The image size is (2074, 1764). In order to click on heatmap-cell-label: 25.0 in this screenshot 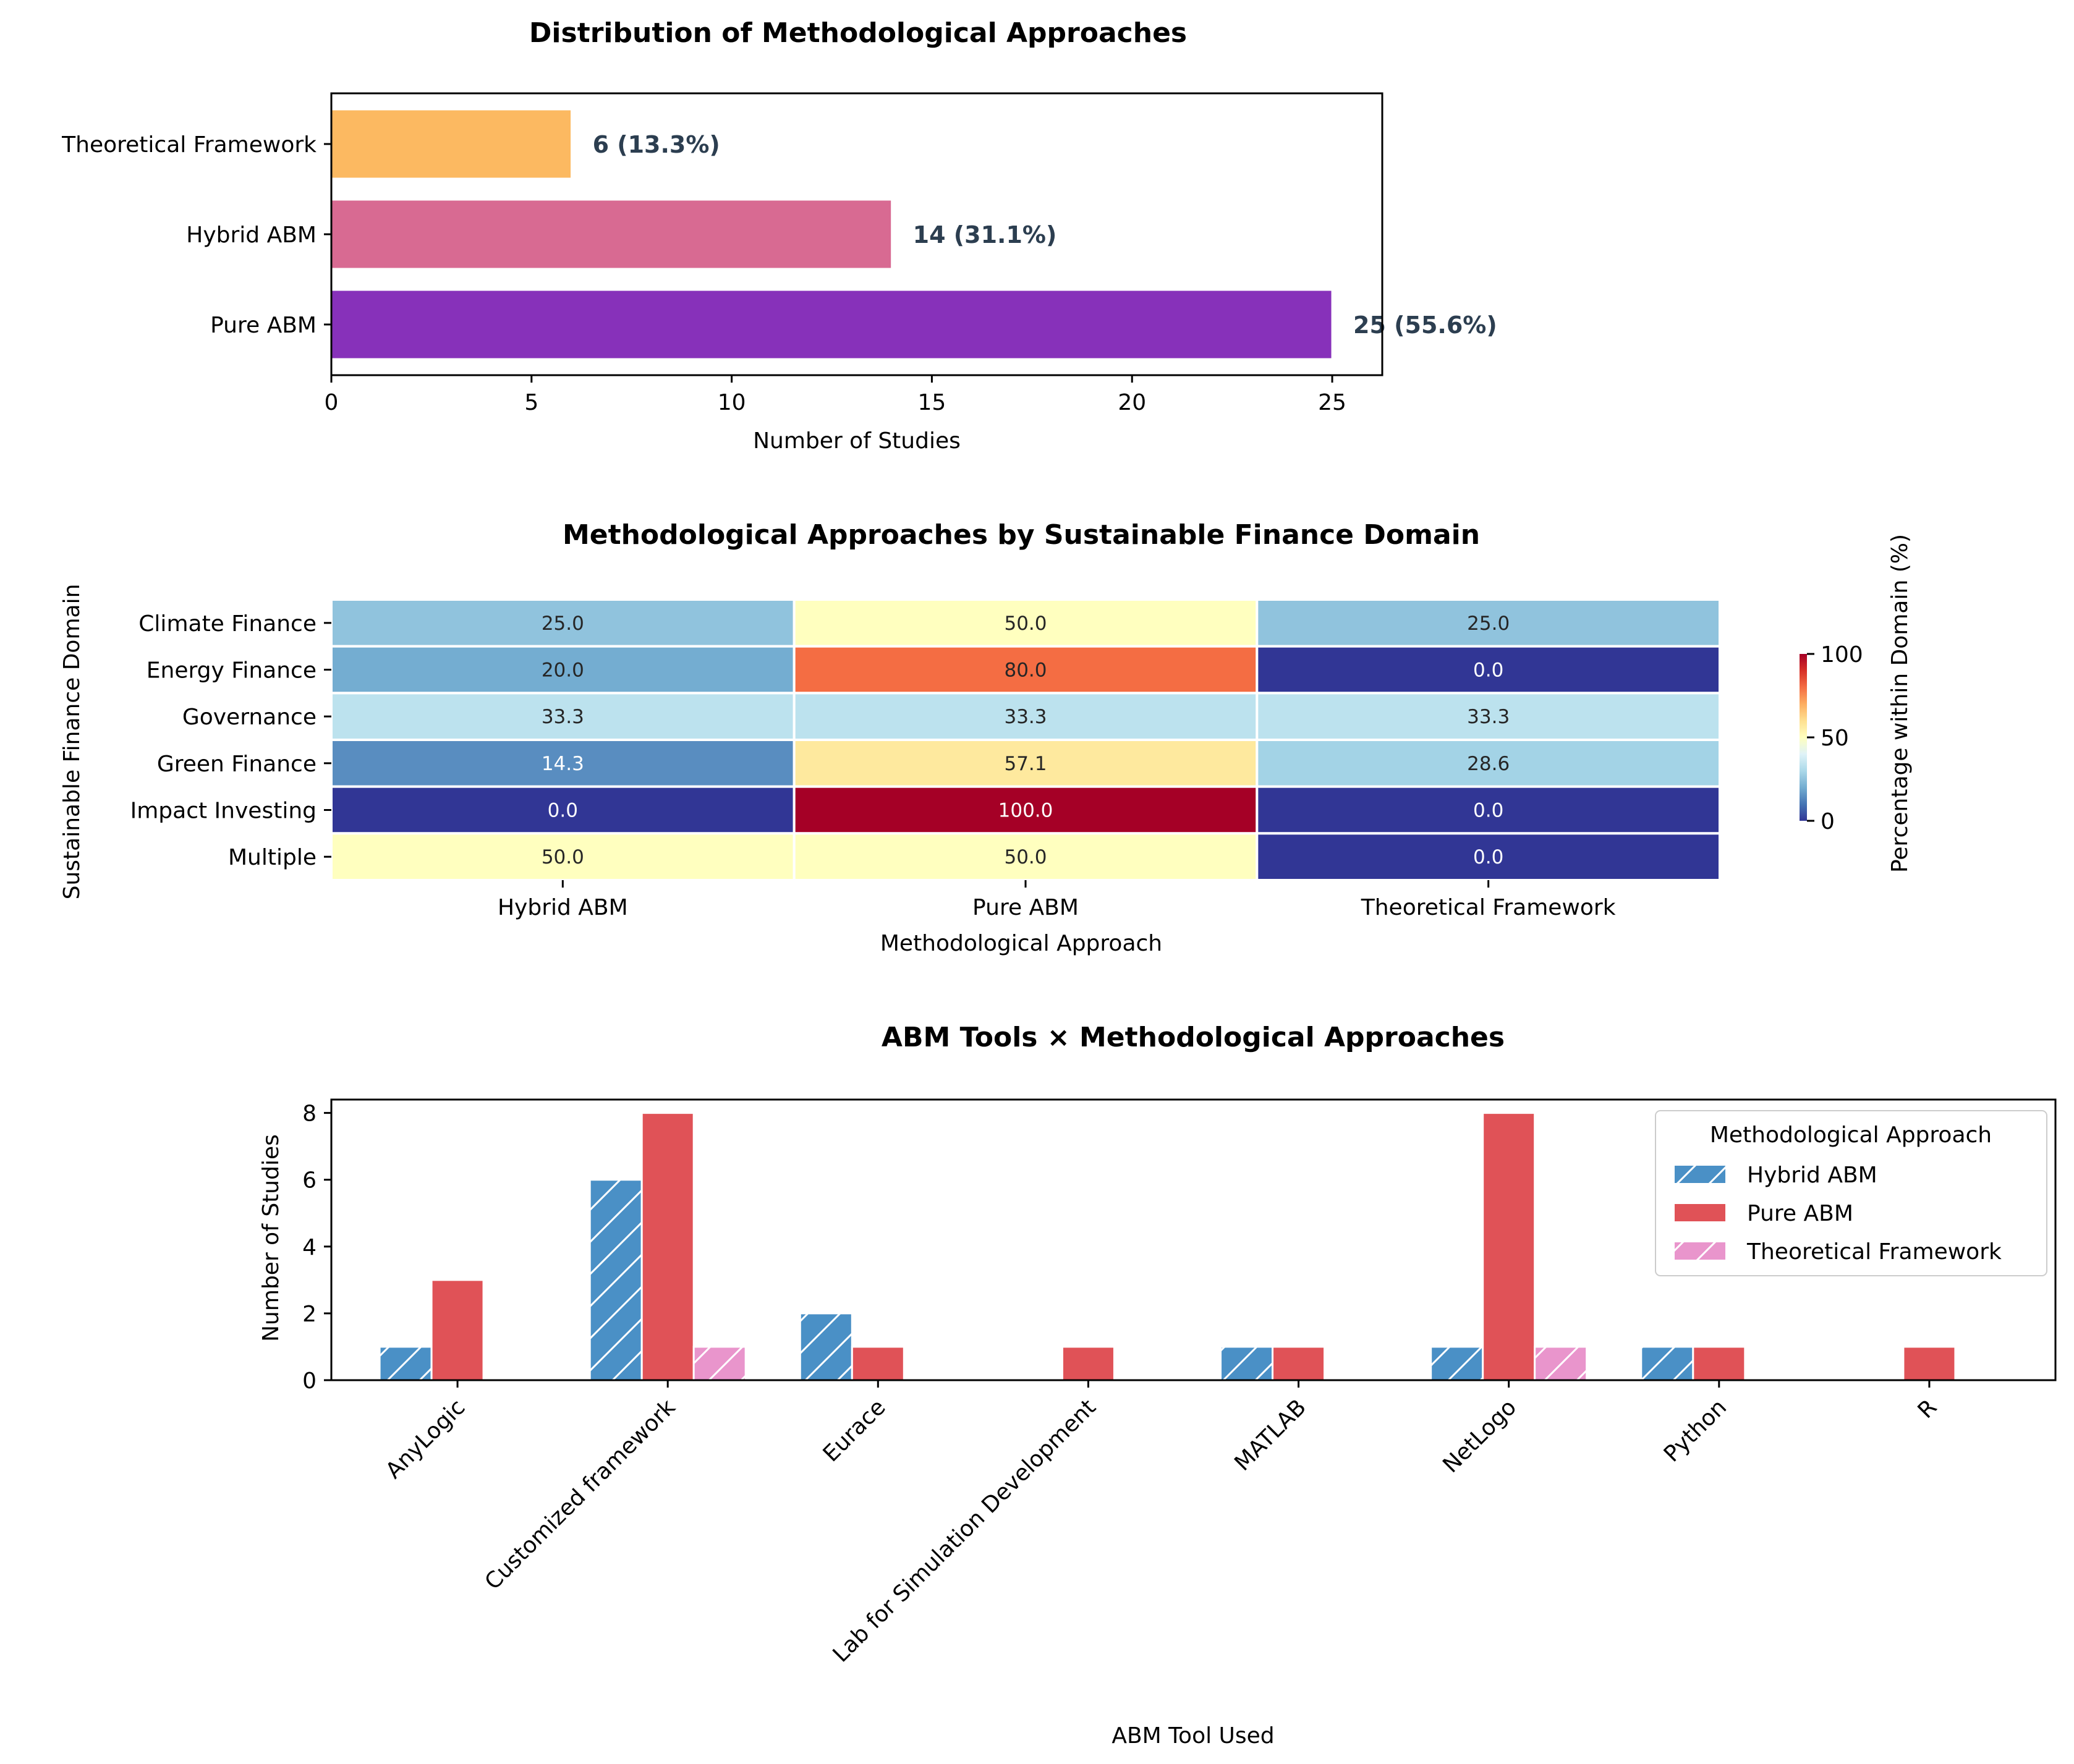, I will do `click(1488, 624)`.